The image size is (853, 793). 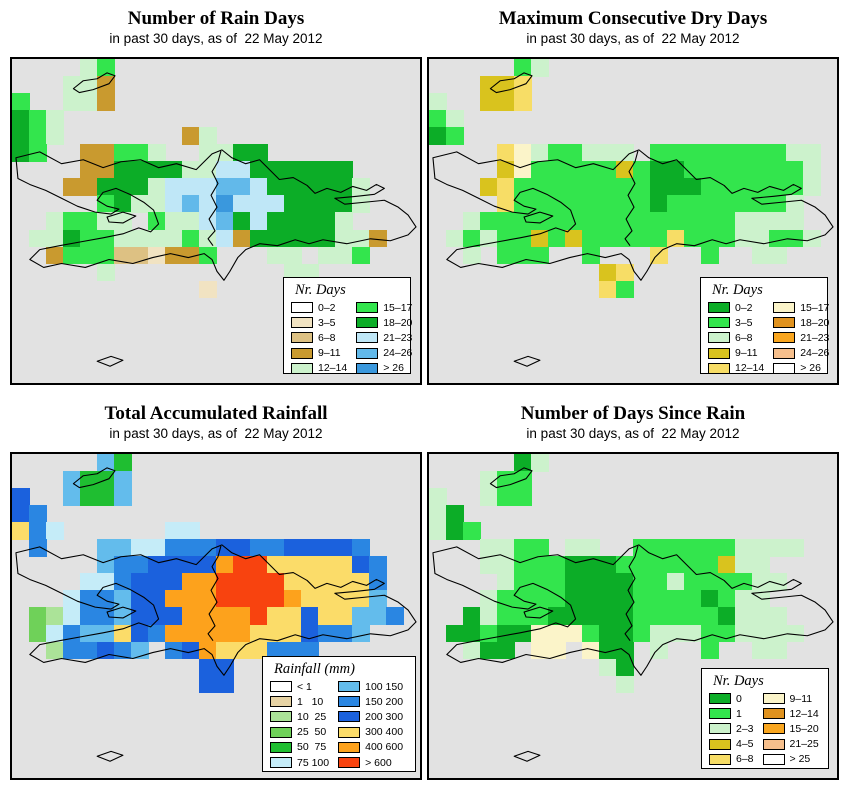 What do you see at coordinates (750, 368) in the screenshot?
I see `legend-label: 12–14` at bounding box center [750, 368].